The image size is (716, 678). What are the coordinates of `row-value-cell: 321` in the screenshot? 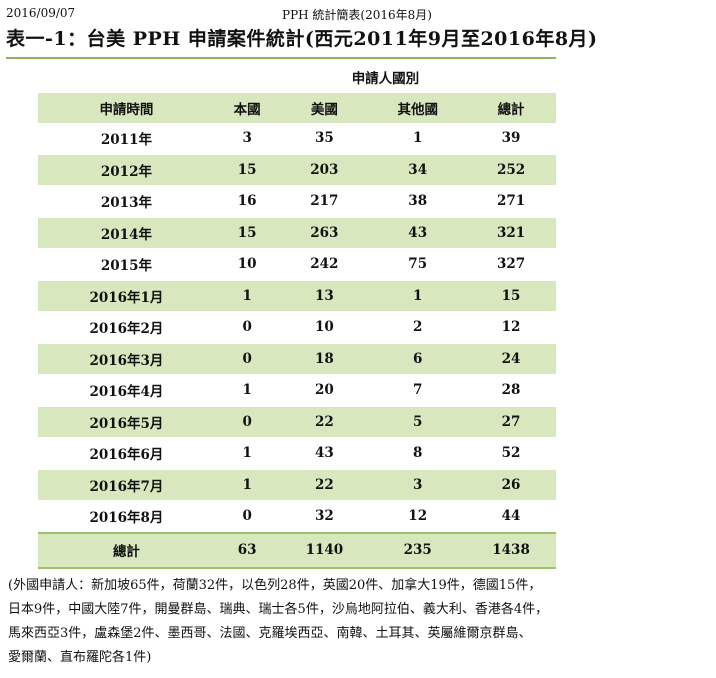 It's located at (511, 233).